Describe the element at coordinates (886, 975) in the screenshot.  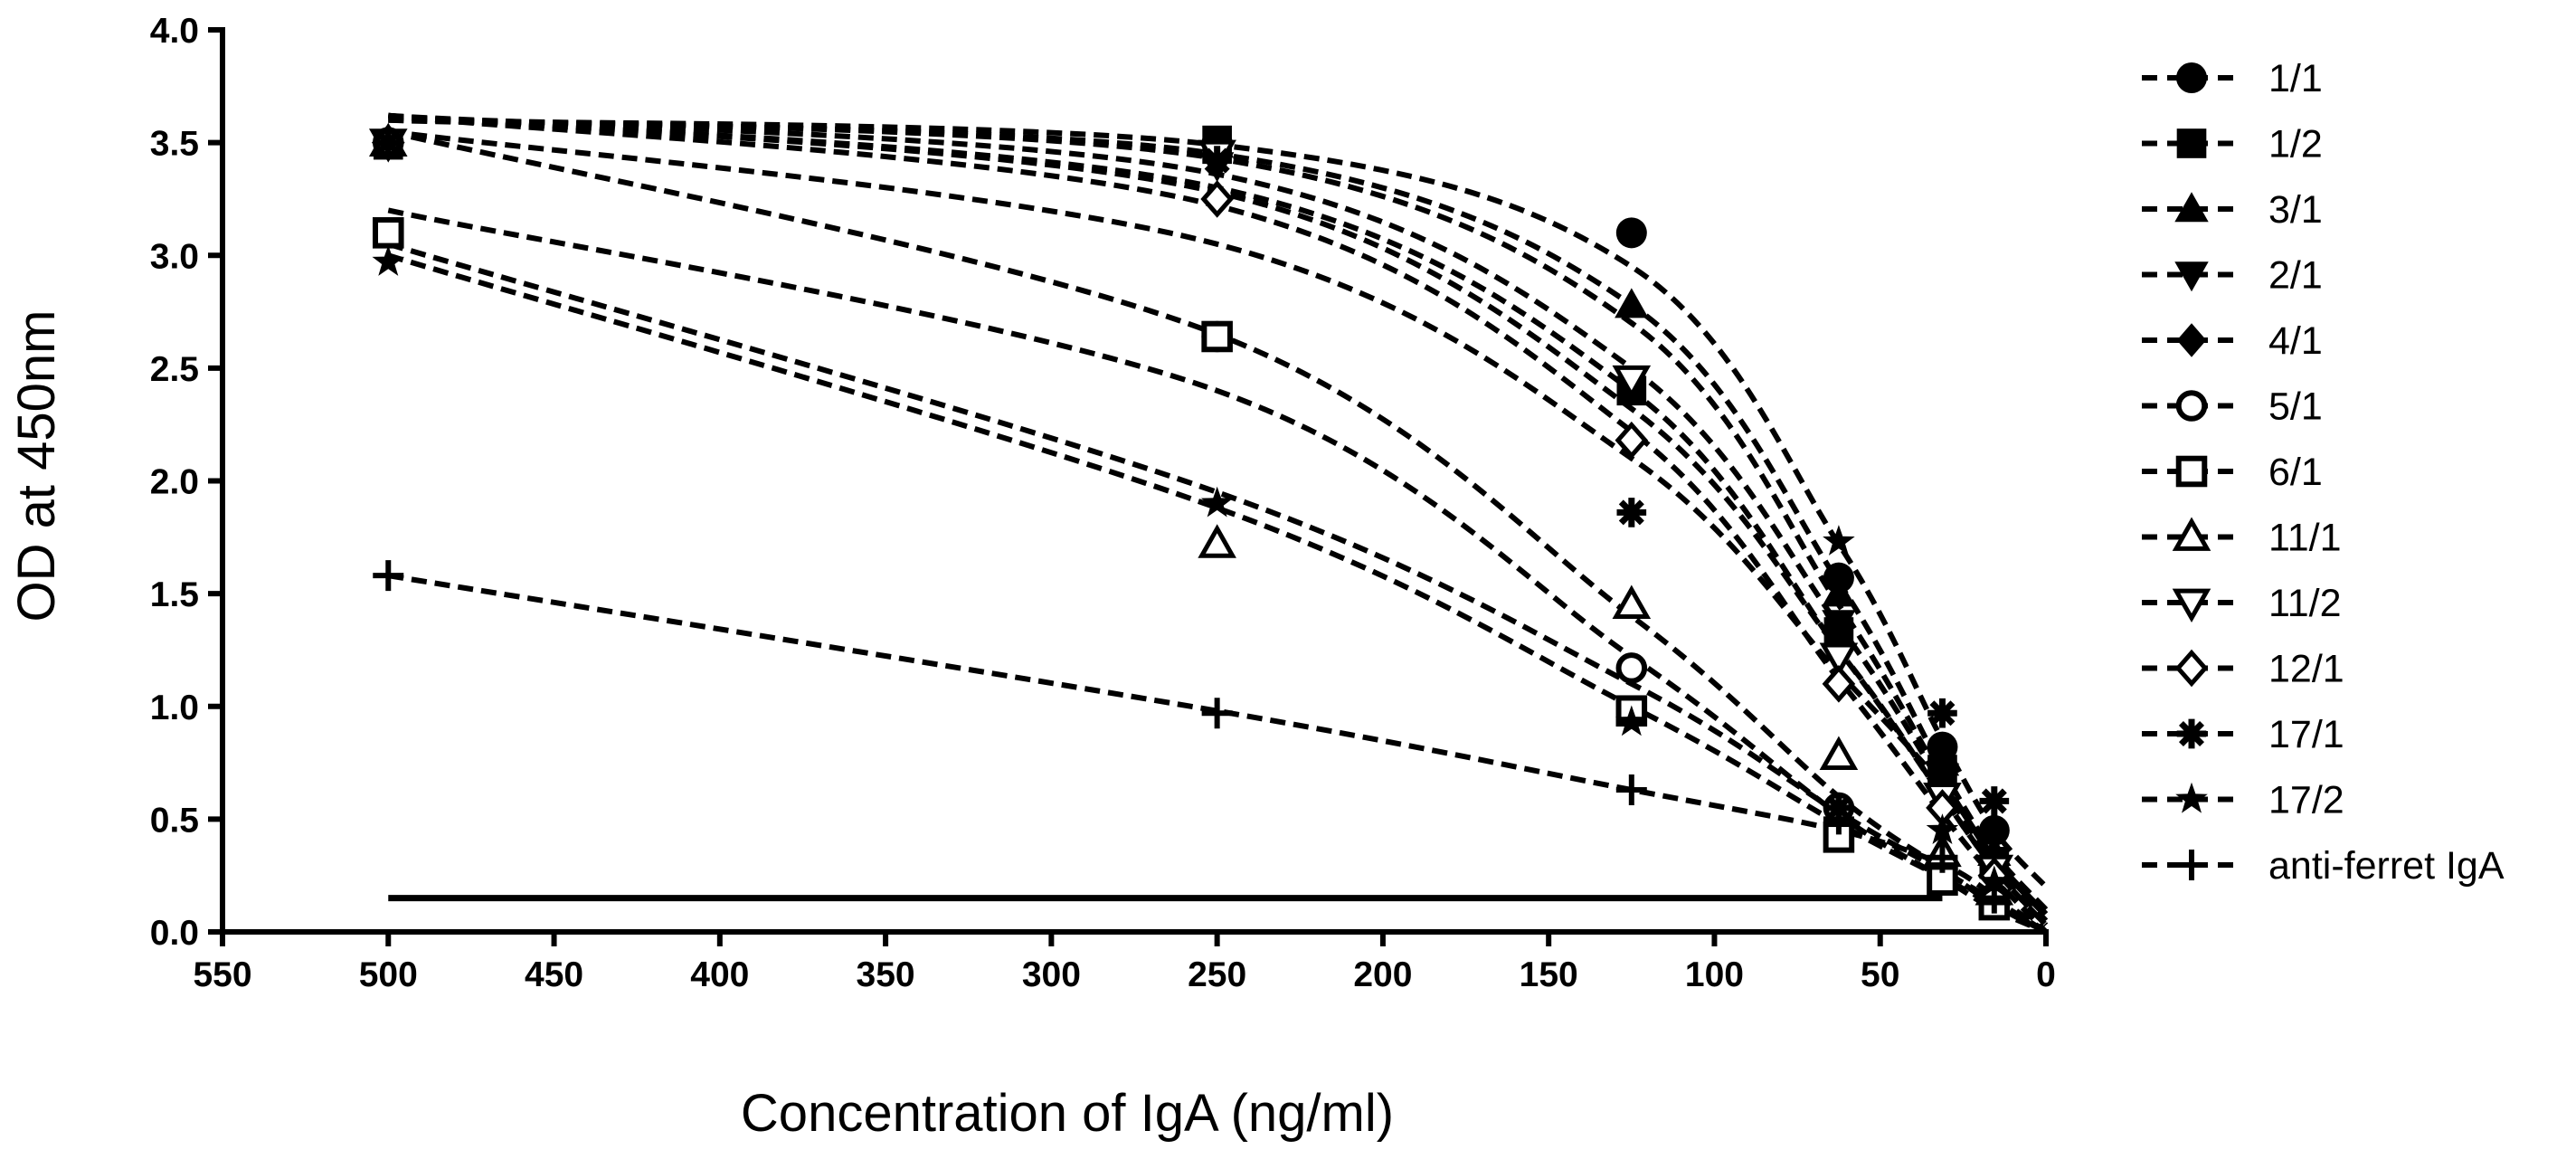
I see `x-tick-label: 350` at that location.